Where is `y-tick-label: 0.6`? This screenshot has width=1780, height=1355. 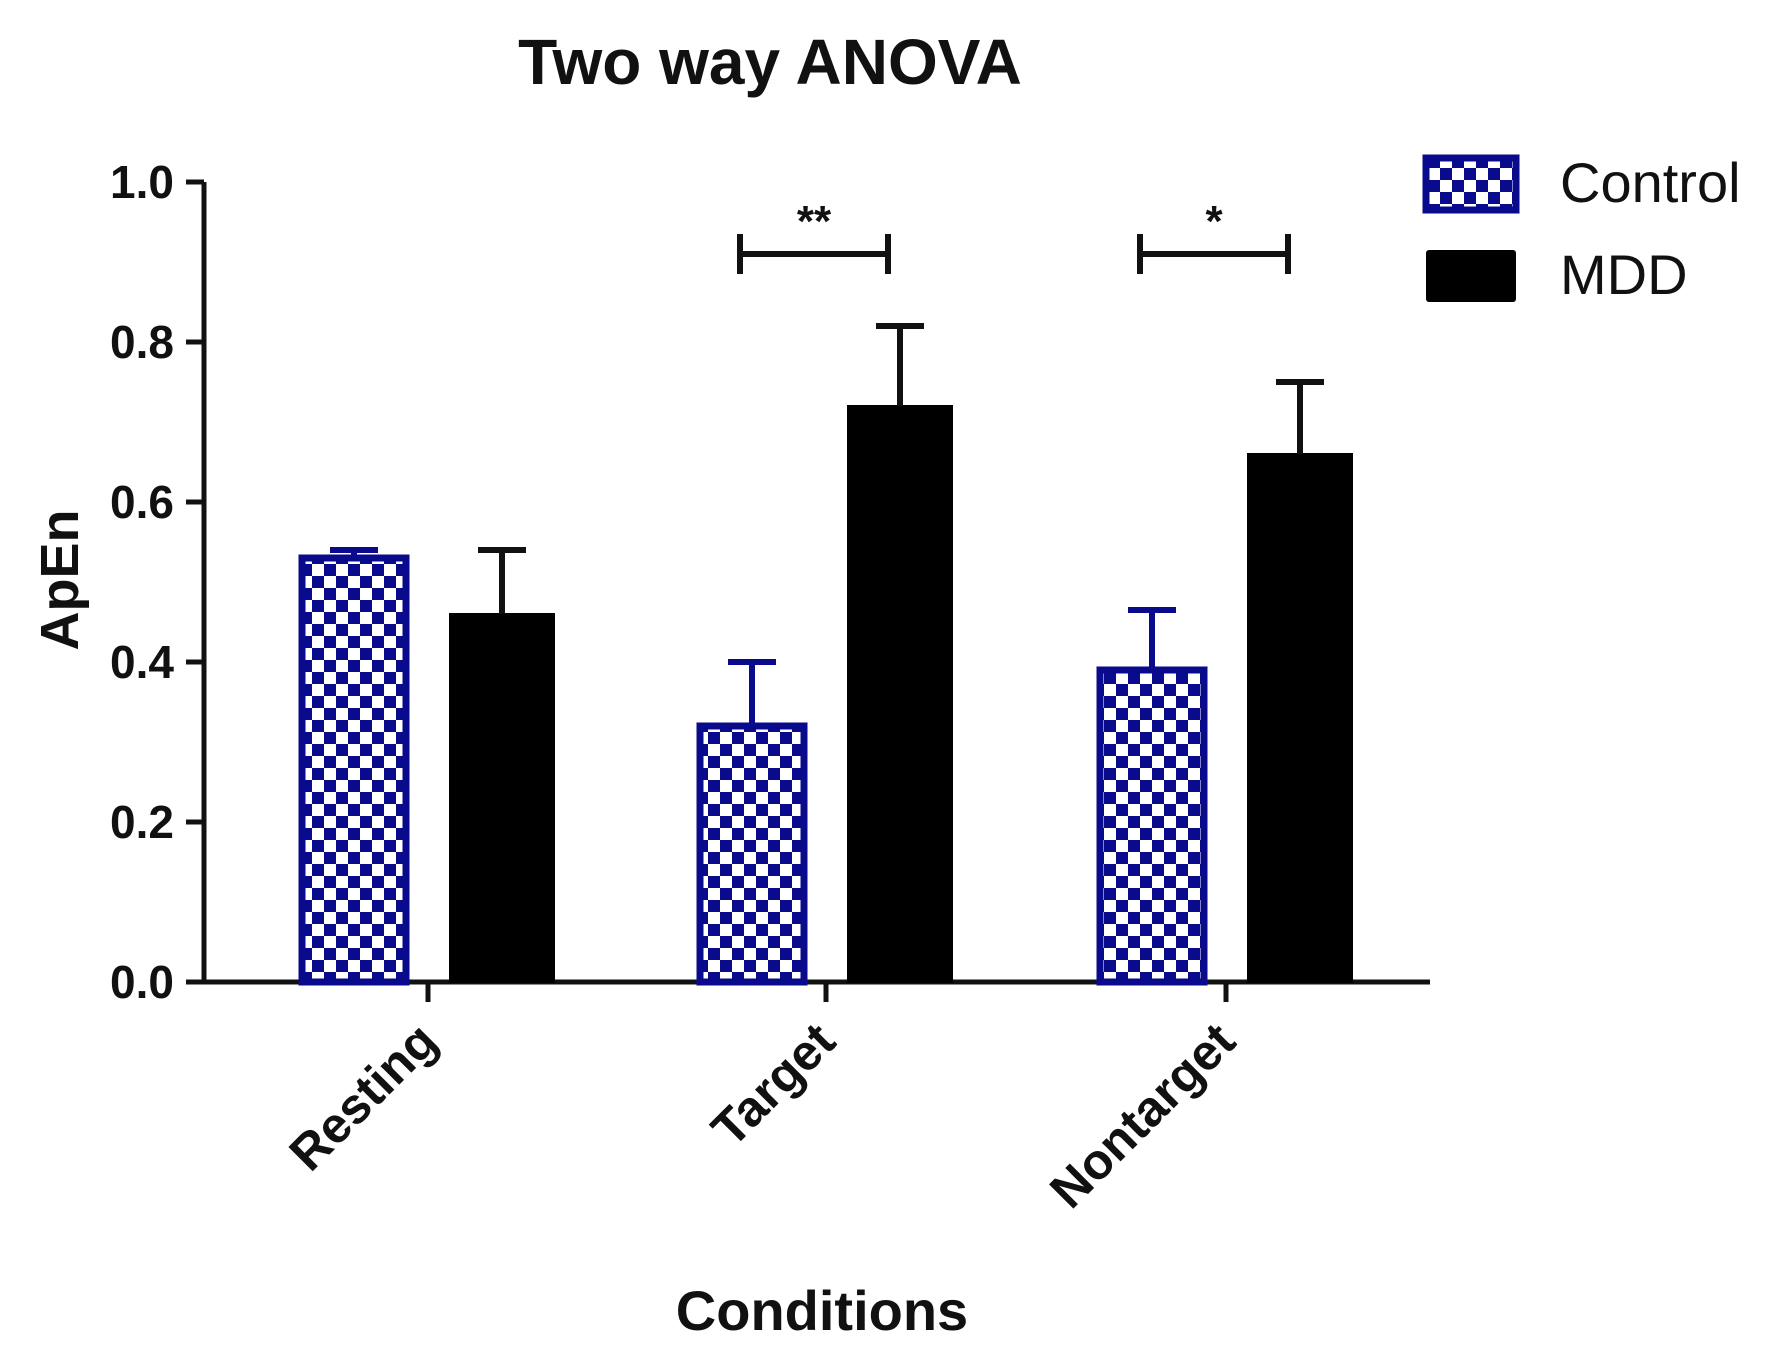
y-tick-label: 0.6 is located at coordinates (142, 502).